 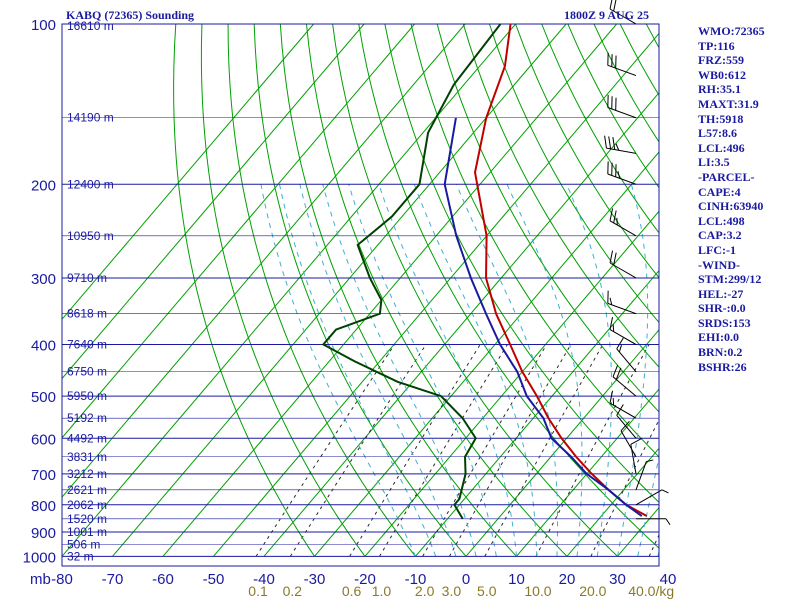 I want to click on height-label: 10950 m, so click(x=90, y=236).